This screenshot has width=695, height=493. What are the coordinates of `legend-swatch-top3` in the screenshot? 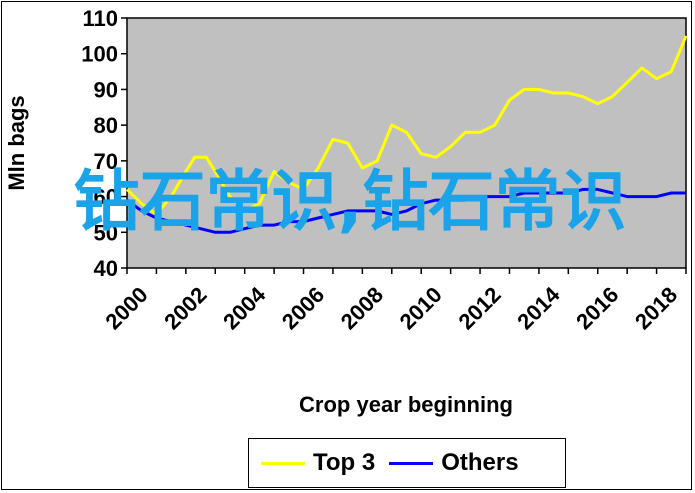 It's located at (283, 463).